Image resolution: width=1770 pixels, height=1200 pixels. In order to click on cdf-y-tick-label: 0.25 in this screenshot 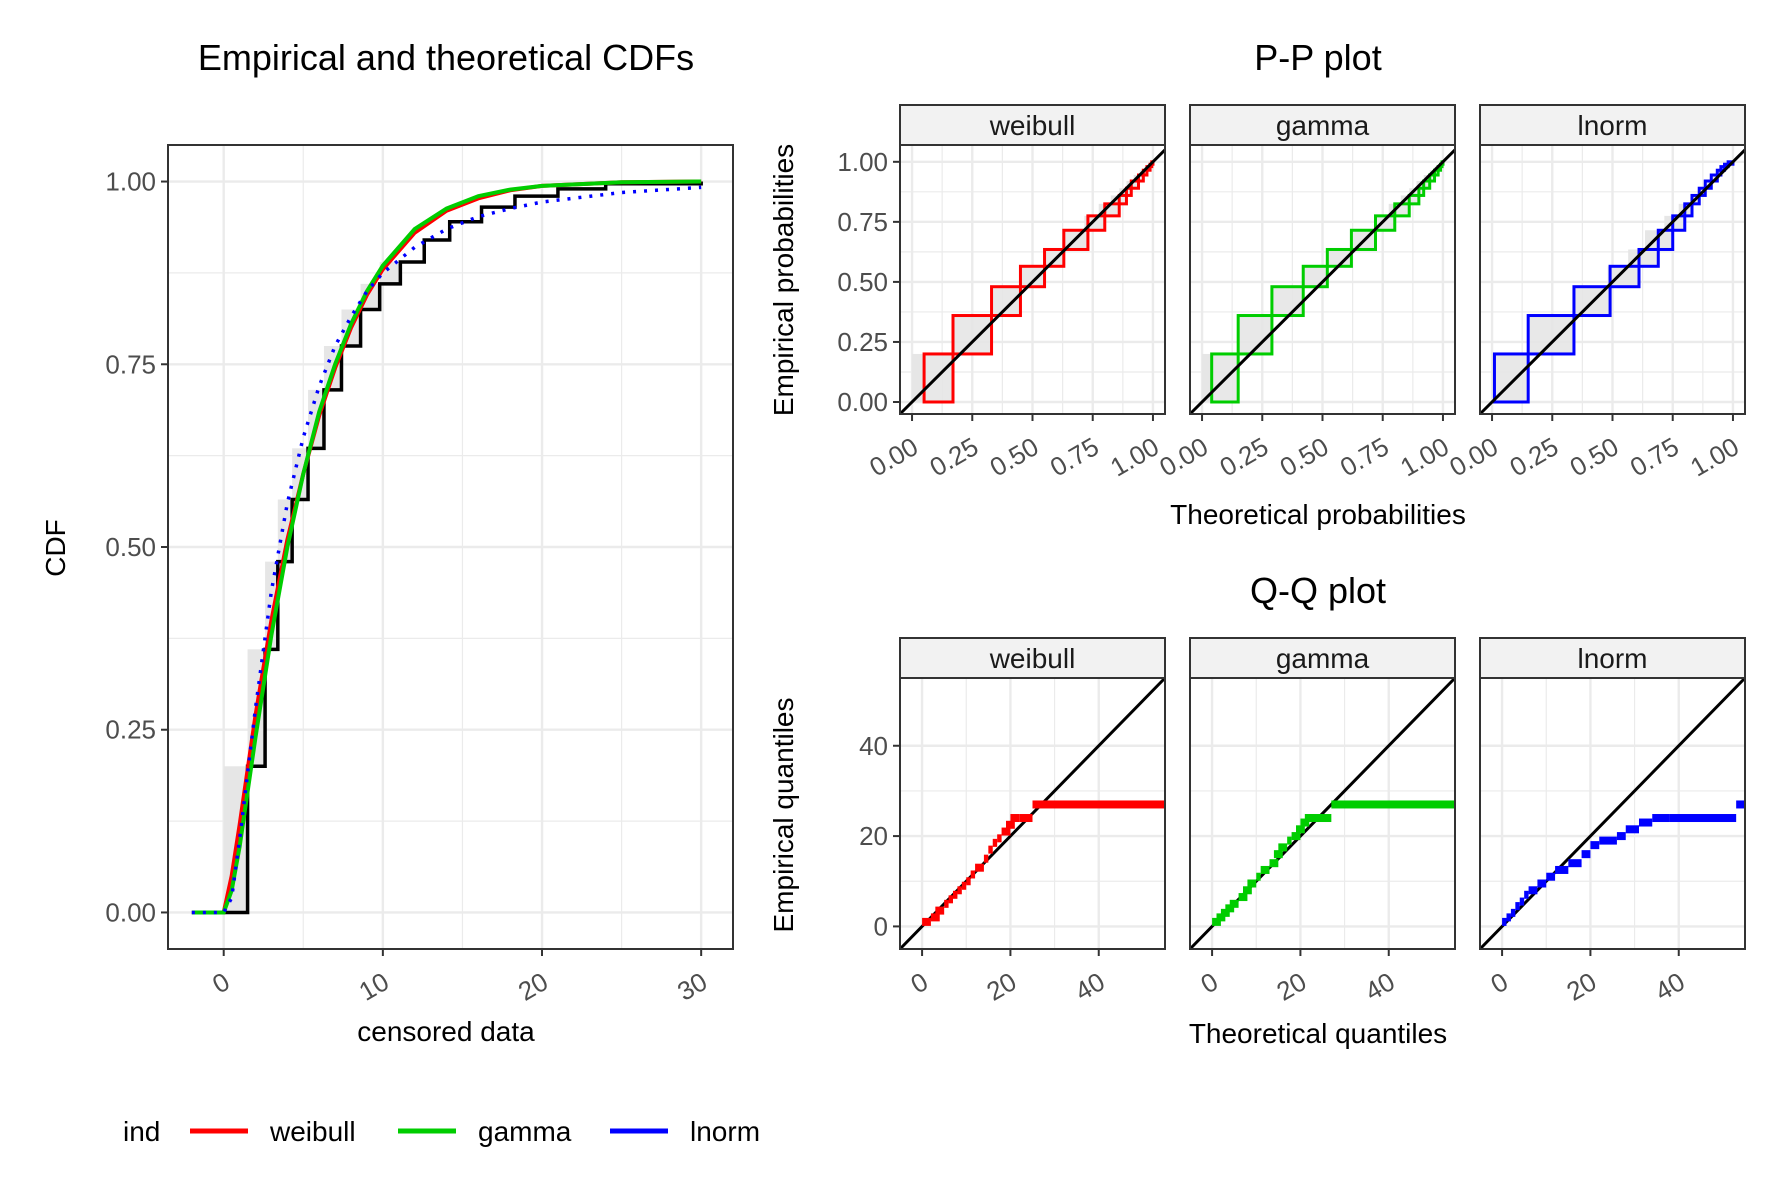, I will do `click(130, 730)`.